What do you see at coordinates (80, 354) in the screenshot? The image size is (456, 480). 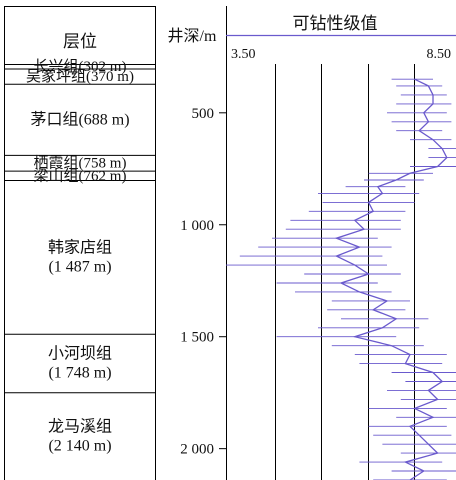 I see `formation-label: 小河坝组` at bounding box center [80, 354].